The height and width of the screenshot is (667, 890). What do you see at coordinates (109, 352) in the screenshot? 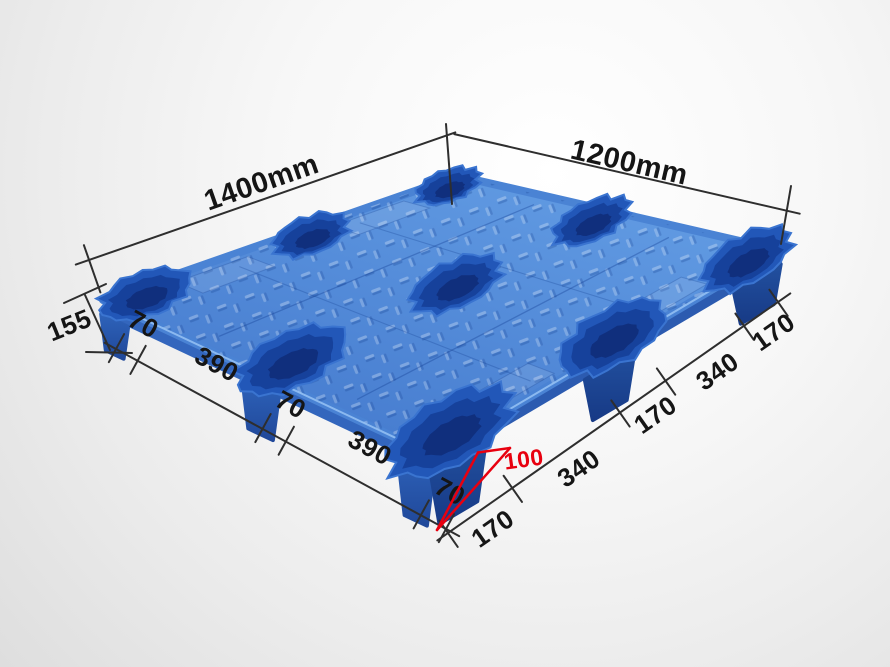
I see `dim-height-tick-bottom` at bounding box center [109, 352].